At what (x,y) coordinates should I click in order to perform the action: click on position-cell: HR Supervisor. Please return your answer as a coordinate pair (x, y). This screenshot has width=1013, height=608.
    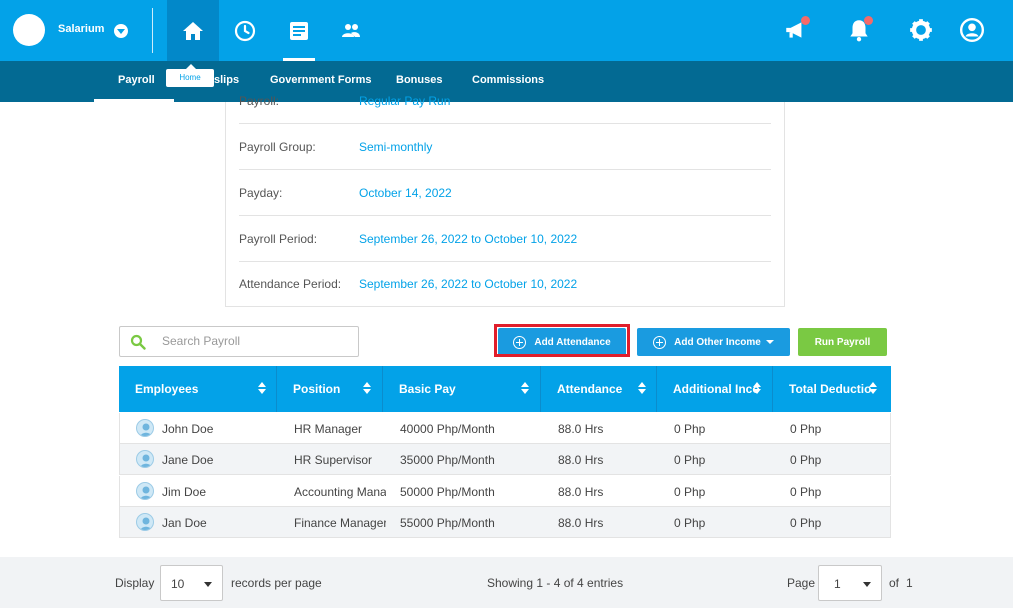
    Looking at the image, I should click on (333, 460).